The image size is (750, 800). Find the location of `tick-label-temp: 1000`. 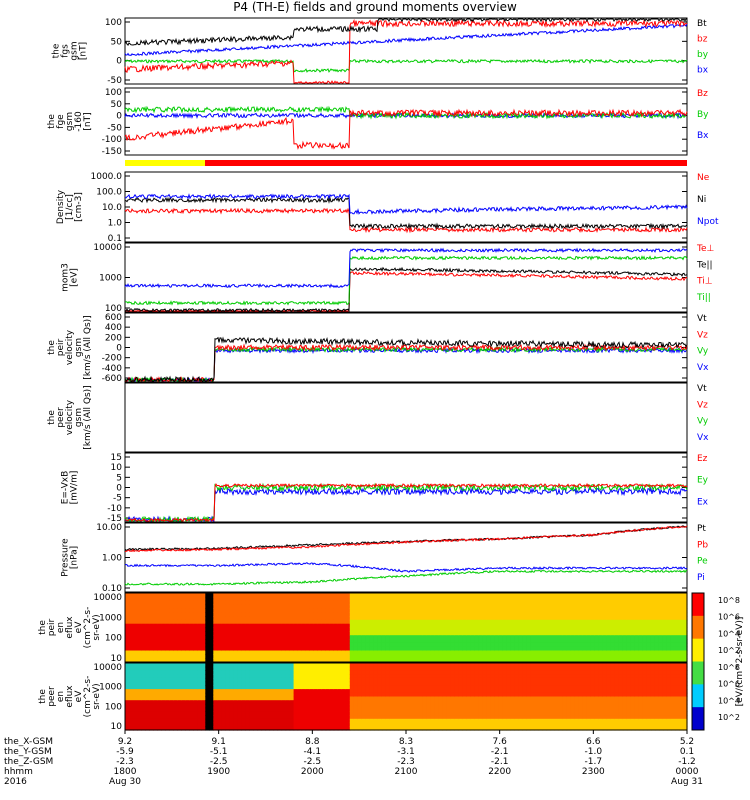

tick-label-temp: 1000 is located at coordinates (110, 279).